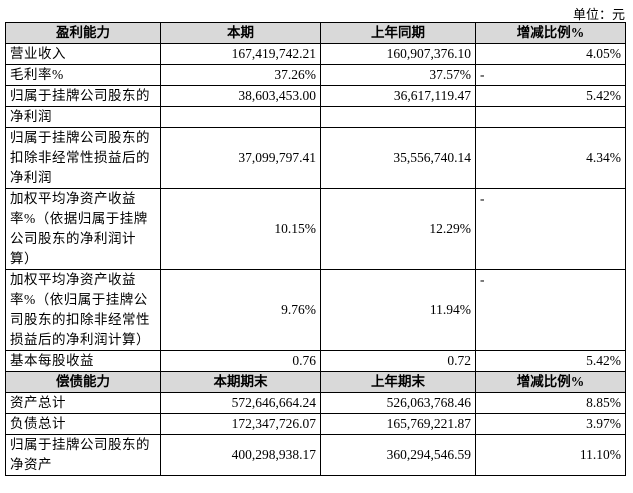 Image resolution: width=633 pixels, height=493 pixels. Describe the element at coordinates (83, 403) in the screenshot. I see `row-label: 资产总计` at that location.